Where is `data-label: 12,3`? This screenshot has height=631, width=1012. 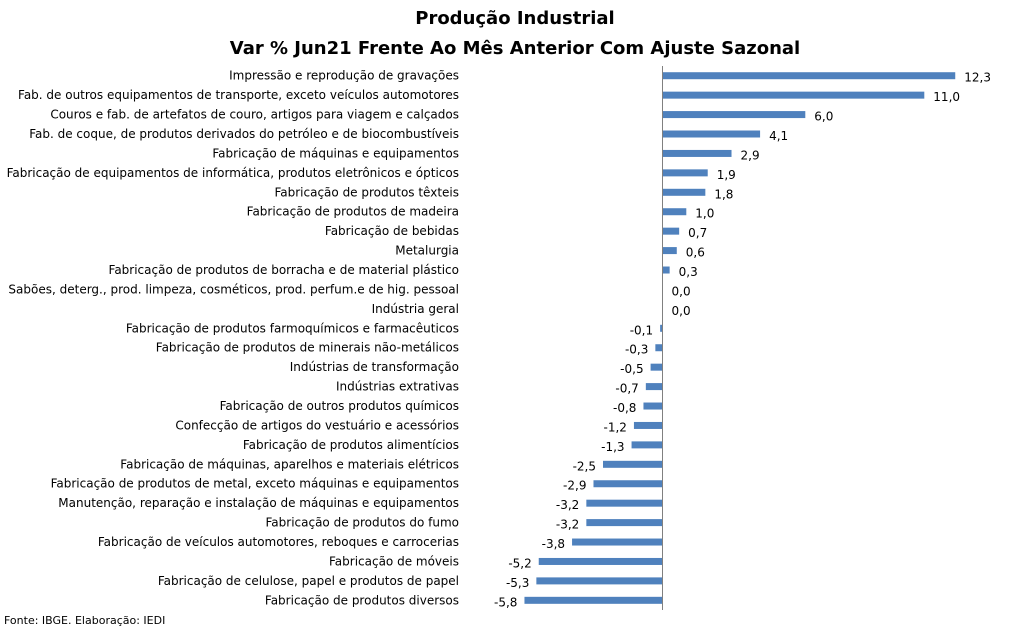
data-label: 12,3 is located at coordinates (977, 78).